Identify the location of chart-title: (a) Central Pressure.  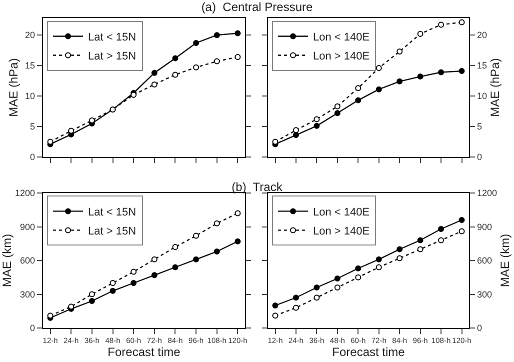
(257, 7).